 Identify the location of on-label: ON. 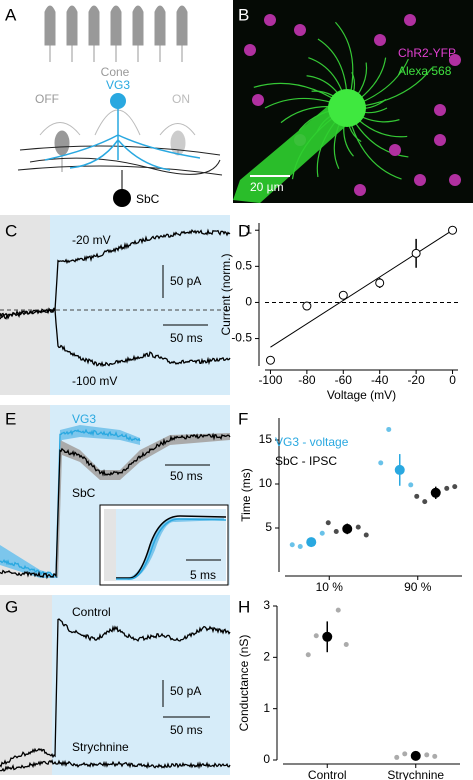
(181, 99).